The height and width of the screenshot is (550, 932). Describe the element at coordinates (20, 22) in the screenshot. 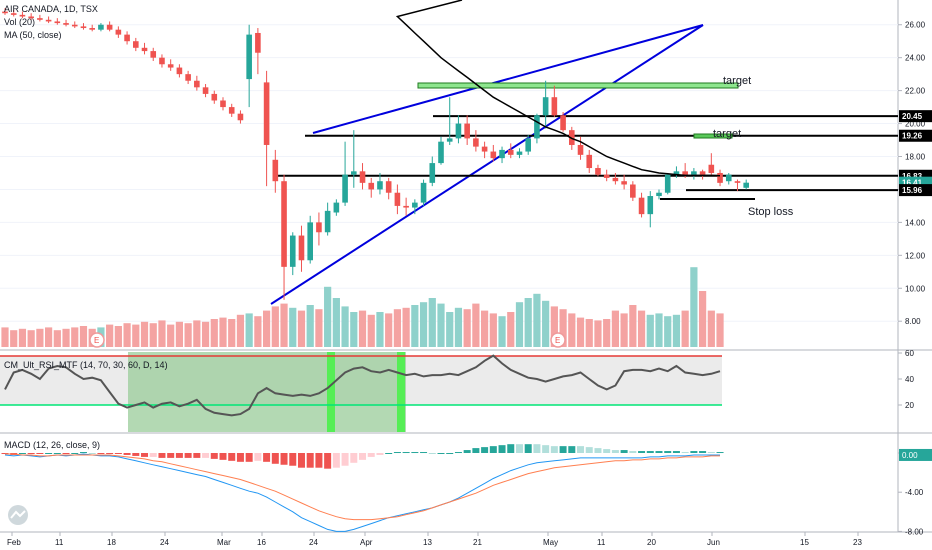

I see `volume-legend: Vol (20)` at that location.